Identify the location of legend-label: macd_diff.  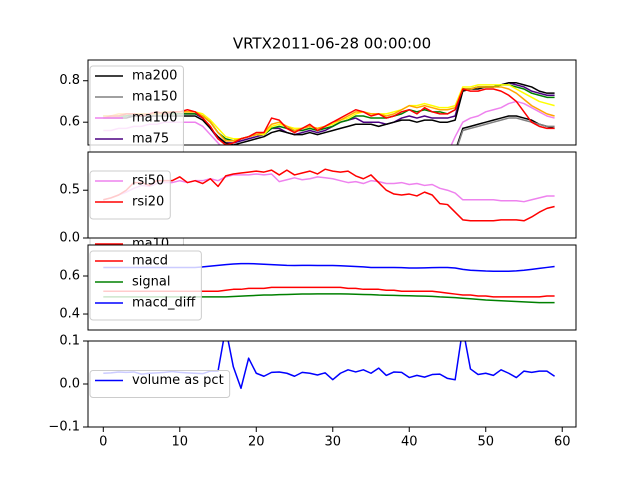
(164, 303).